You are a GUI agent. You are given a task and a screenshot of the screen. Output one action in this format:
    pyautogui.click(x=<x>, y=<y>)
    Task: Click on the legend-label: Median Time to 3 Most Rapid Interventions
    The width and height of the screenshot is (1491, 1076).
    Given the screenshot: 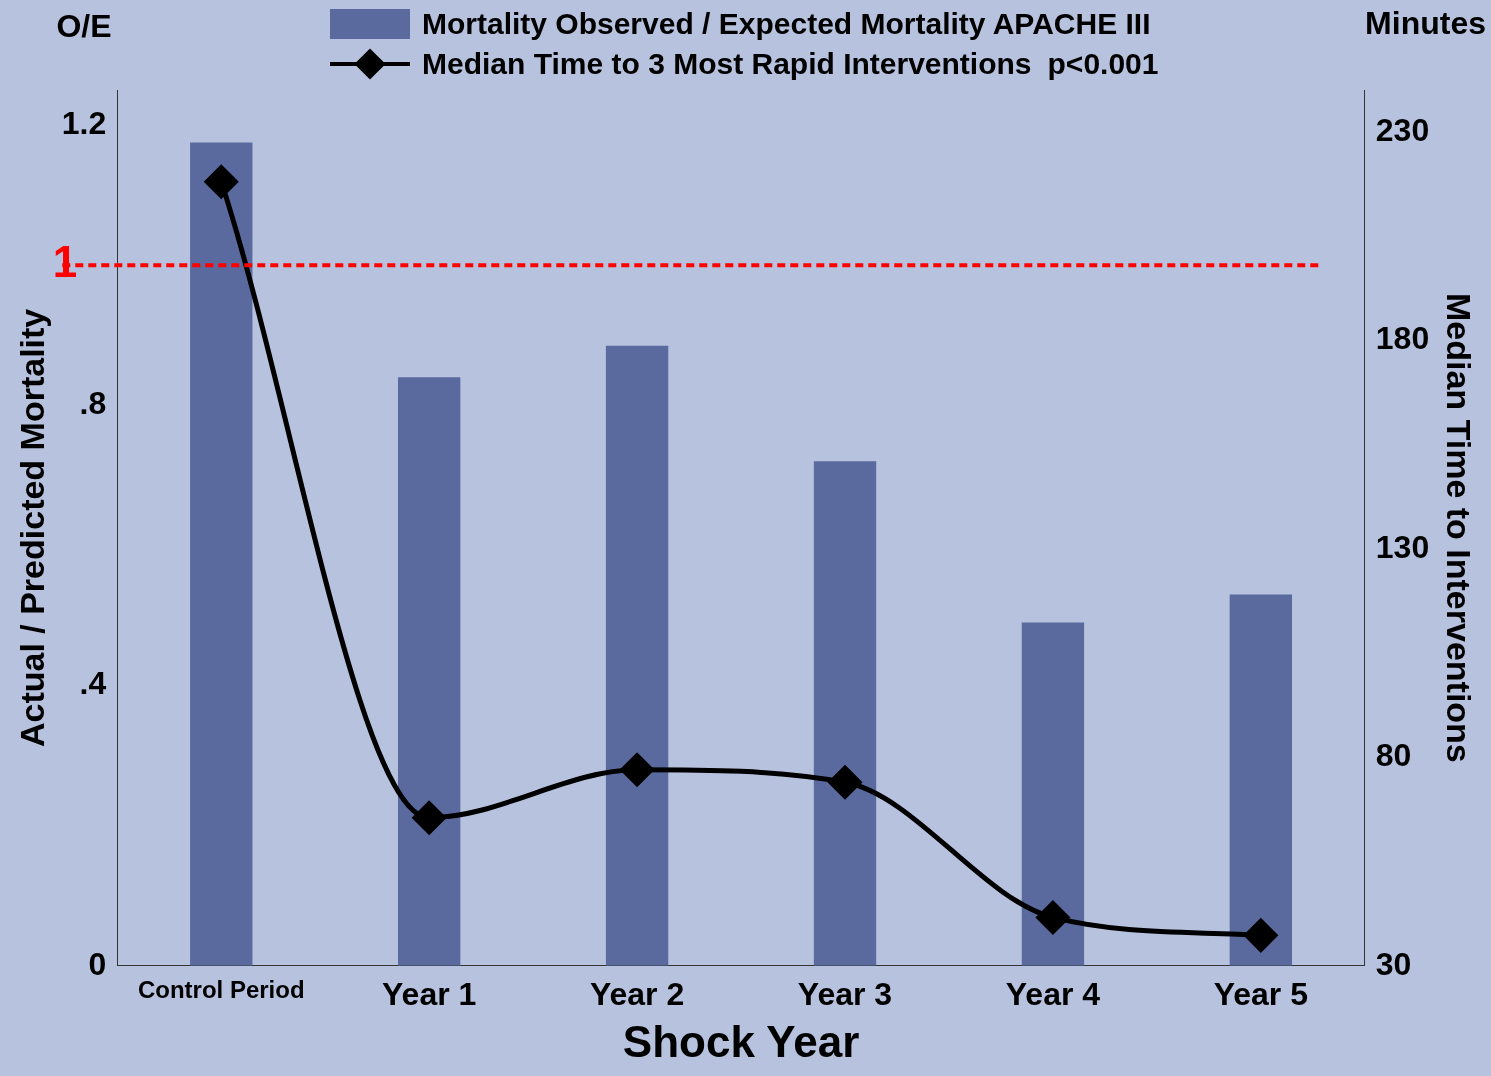 What is the action you would take?
    pyautogui.click(x=727, y=64)
    